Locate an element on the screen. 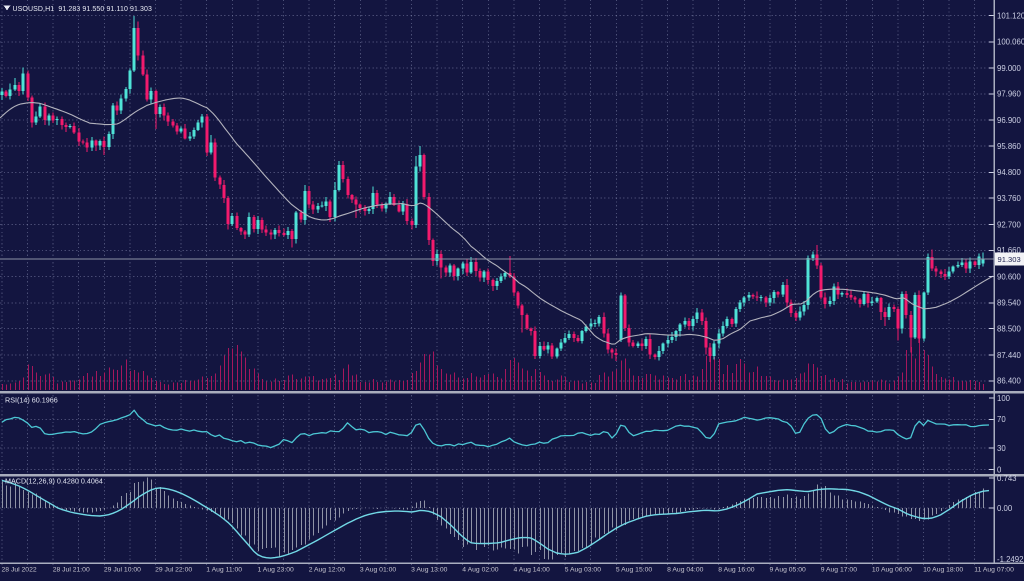  svg-text: 70 is located at coordinates (1001, 419).